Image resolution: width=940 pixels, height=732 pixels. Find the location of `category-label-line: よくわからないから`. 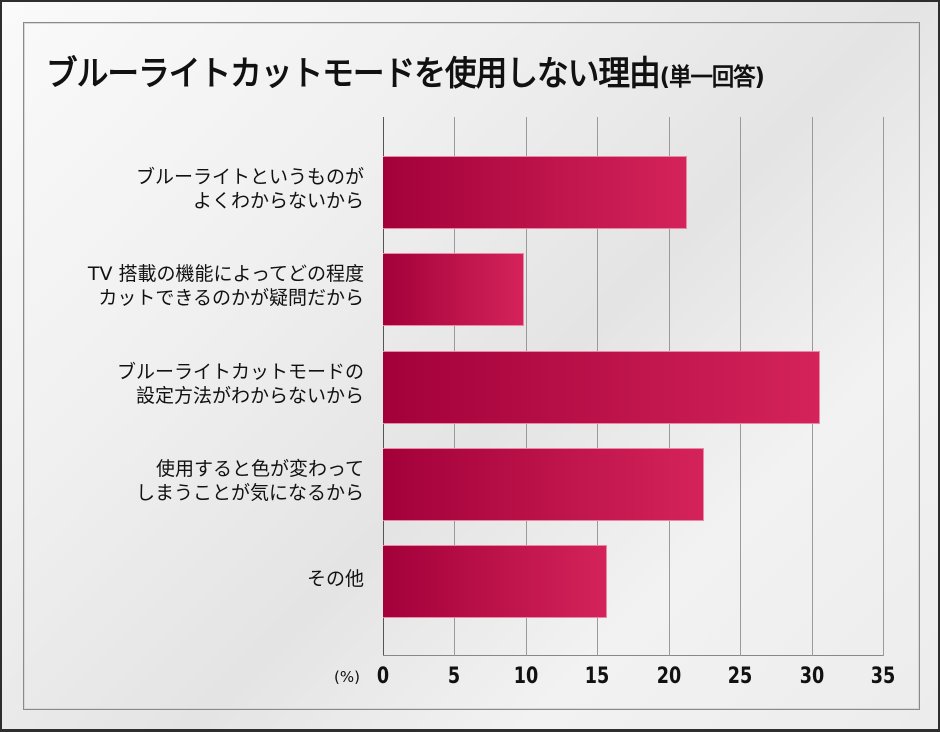

category-label-line: よくわからないから is located at coordinates (278, 201).